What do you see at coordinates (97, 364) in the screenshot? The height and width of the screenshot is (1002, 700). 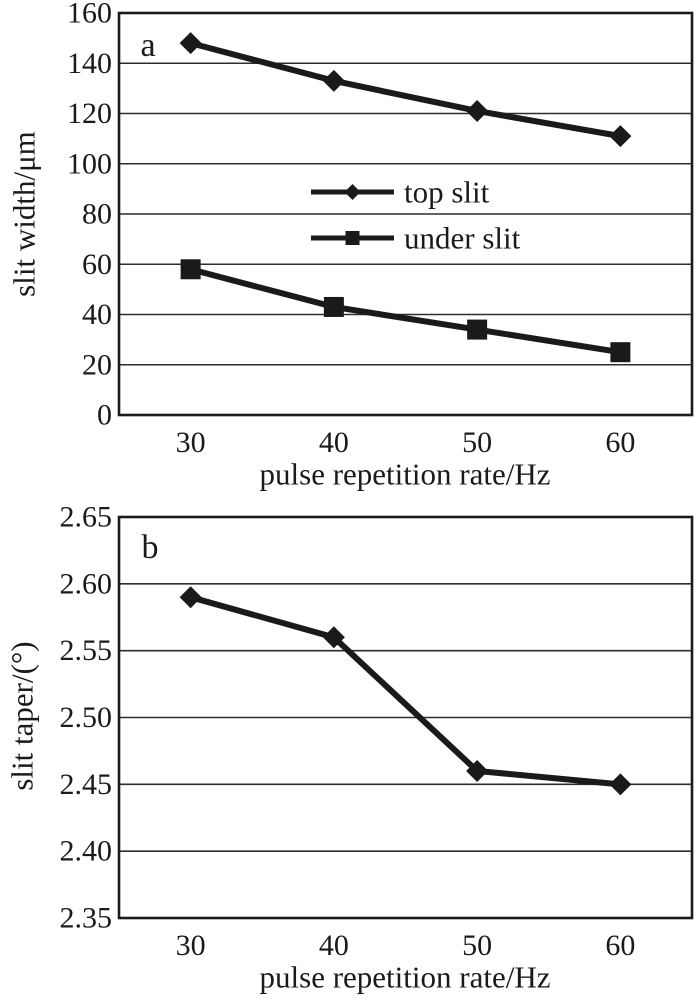 I see `y-tick-label: 20` at bounding box center [97, 364].